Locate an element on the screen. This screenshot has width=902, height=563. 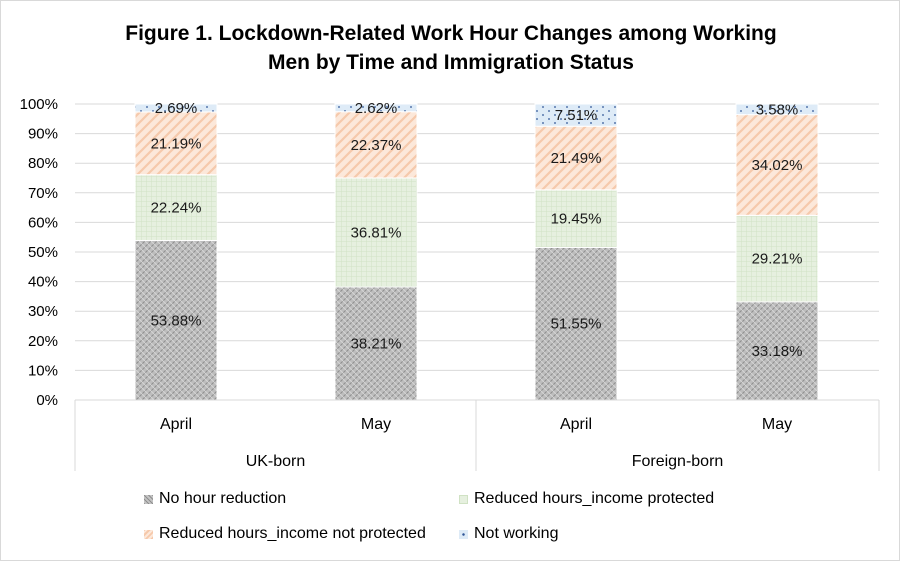
y-tick-label: 30% is located at coordinates (43, 311).